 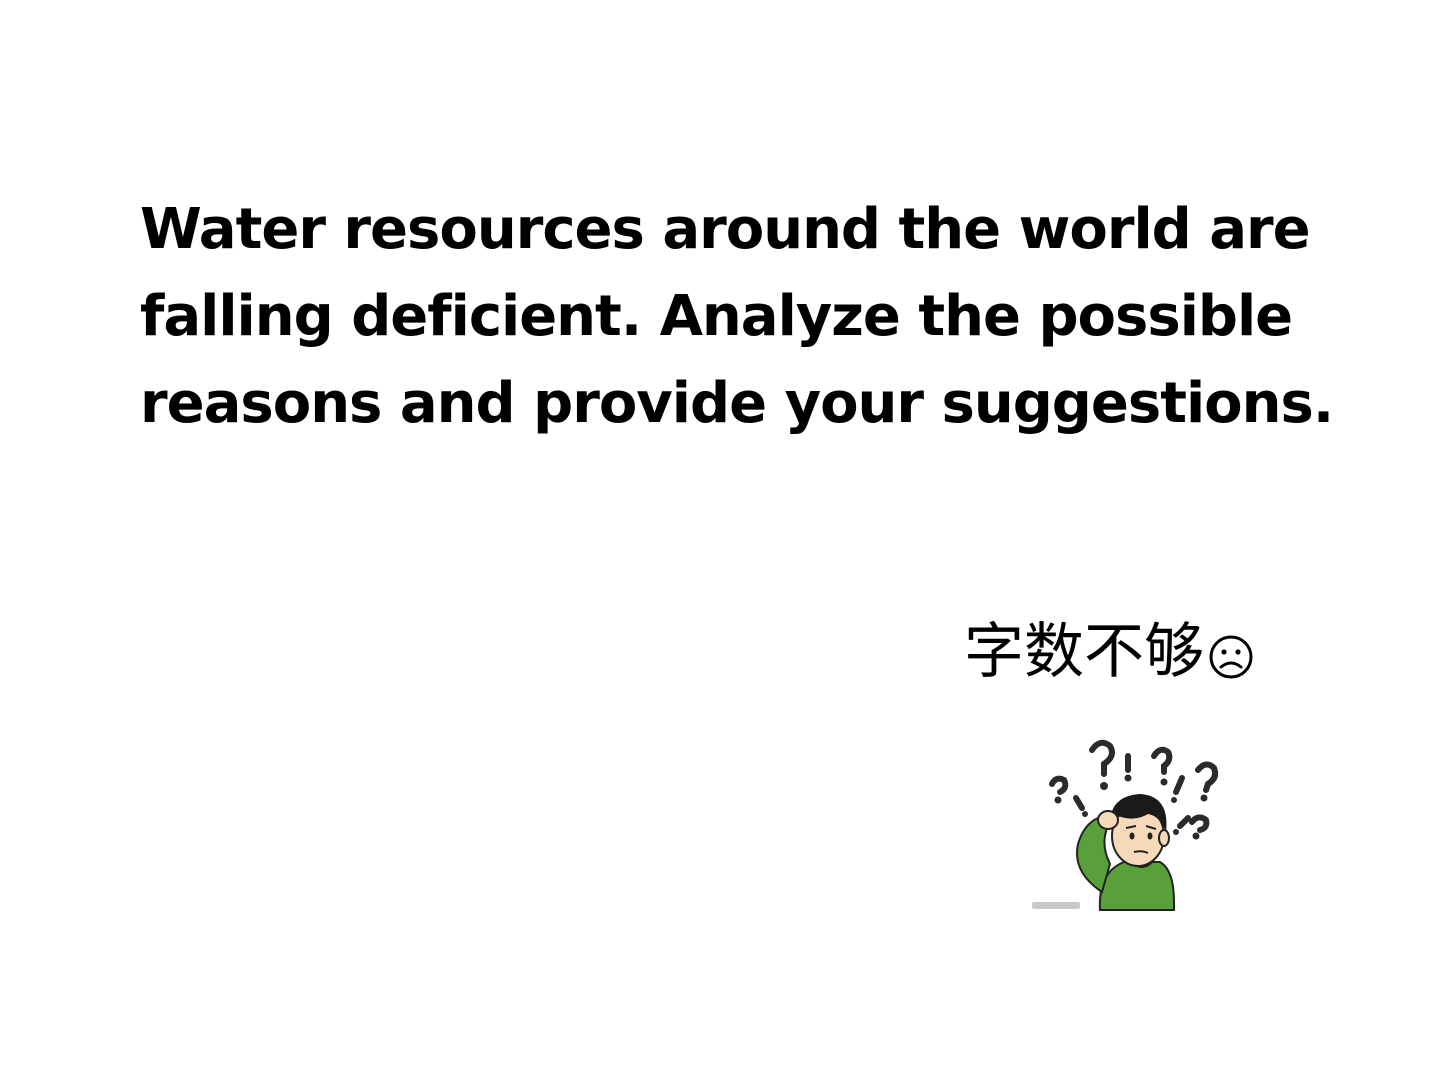 I want to click on prompt-line-2: falling deficient. Analyze the possible, so click(x=730, y=316).